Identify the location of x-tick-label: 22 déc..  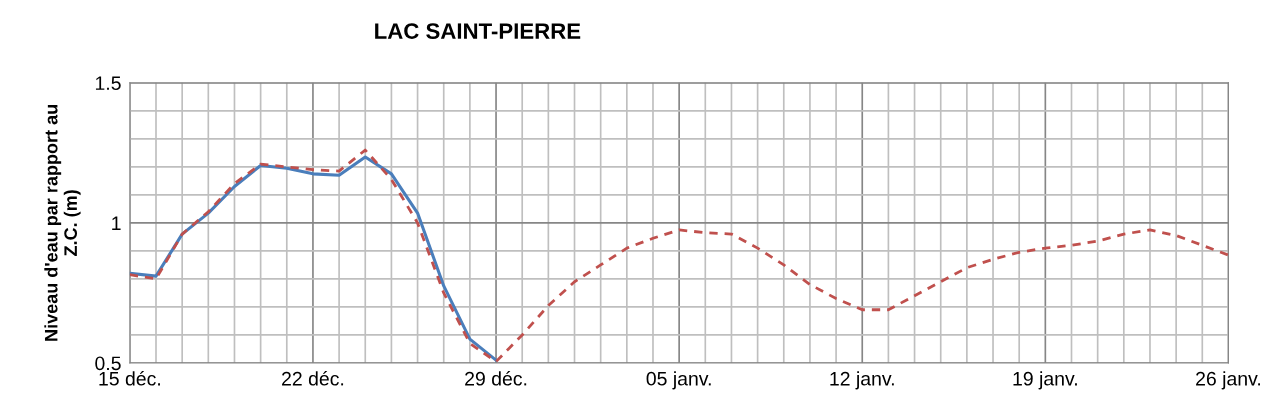
(313, 378).